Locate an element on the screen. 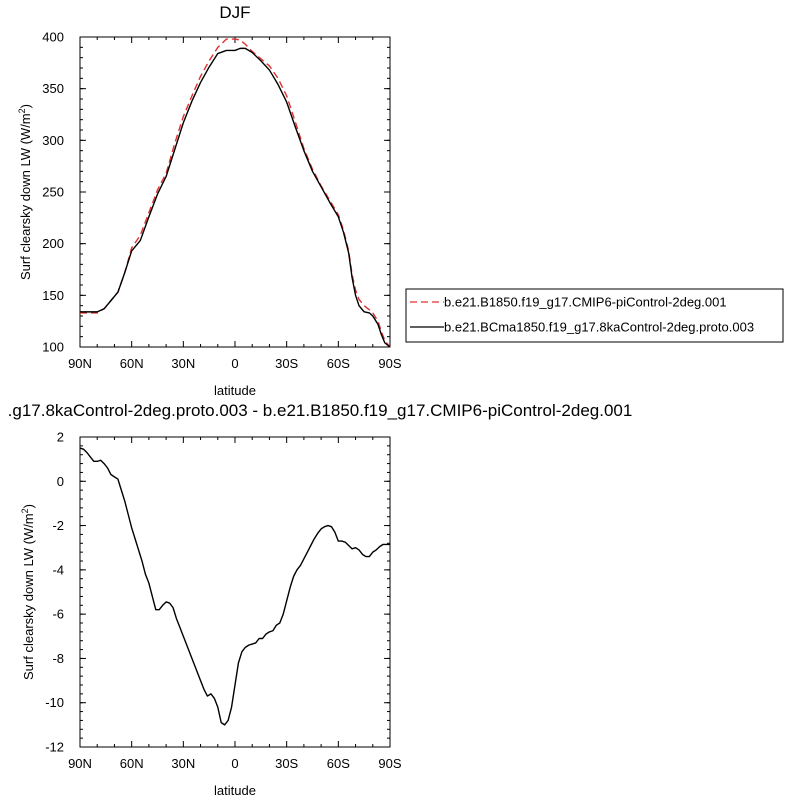 The image size is (800, 800). bottom-y-axis-label-main: Surf clearsky down LW (W/m is located at coordinates (28, 596).